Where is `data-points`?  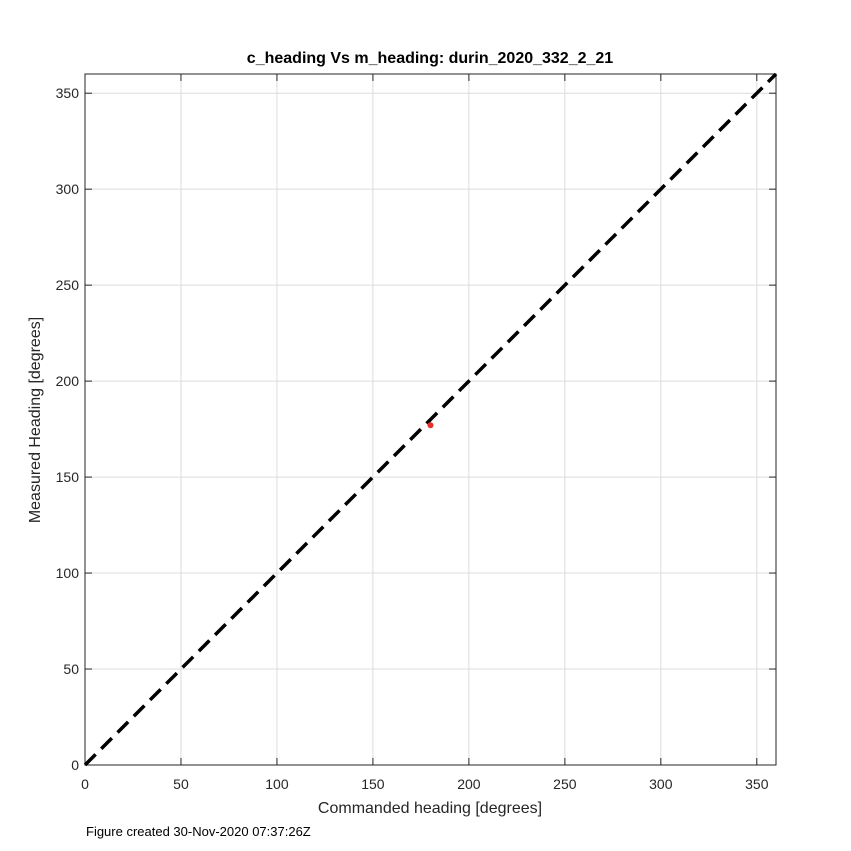 data-points is located at coordinates (430, 425).